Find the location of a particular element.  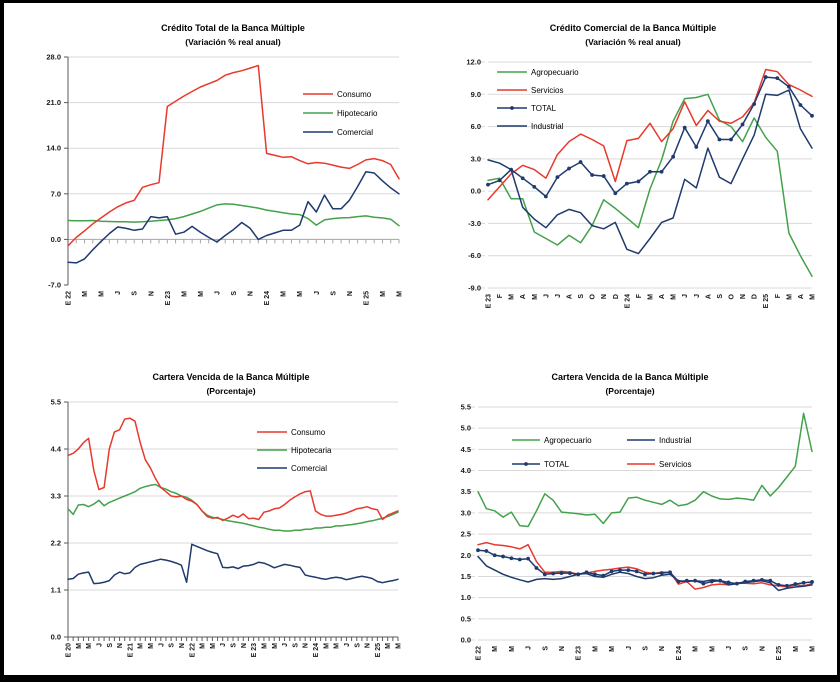

legend-label-servicios: Servicios is located at coordinates (675, 464).